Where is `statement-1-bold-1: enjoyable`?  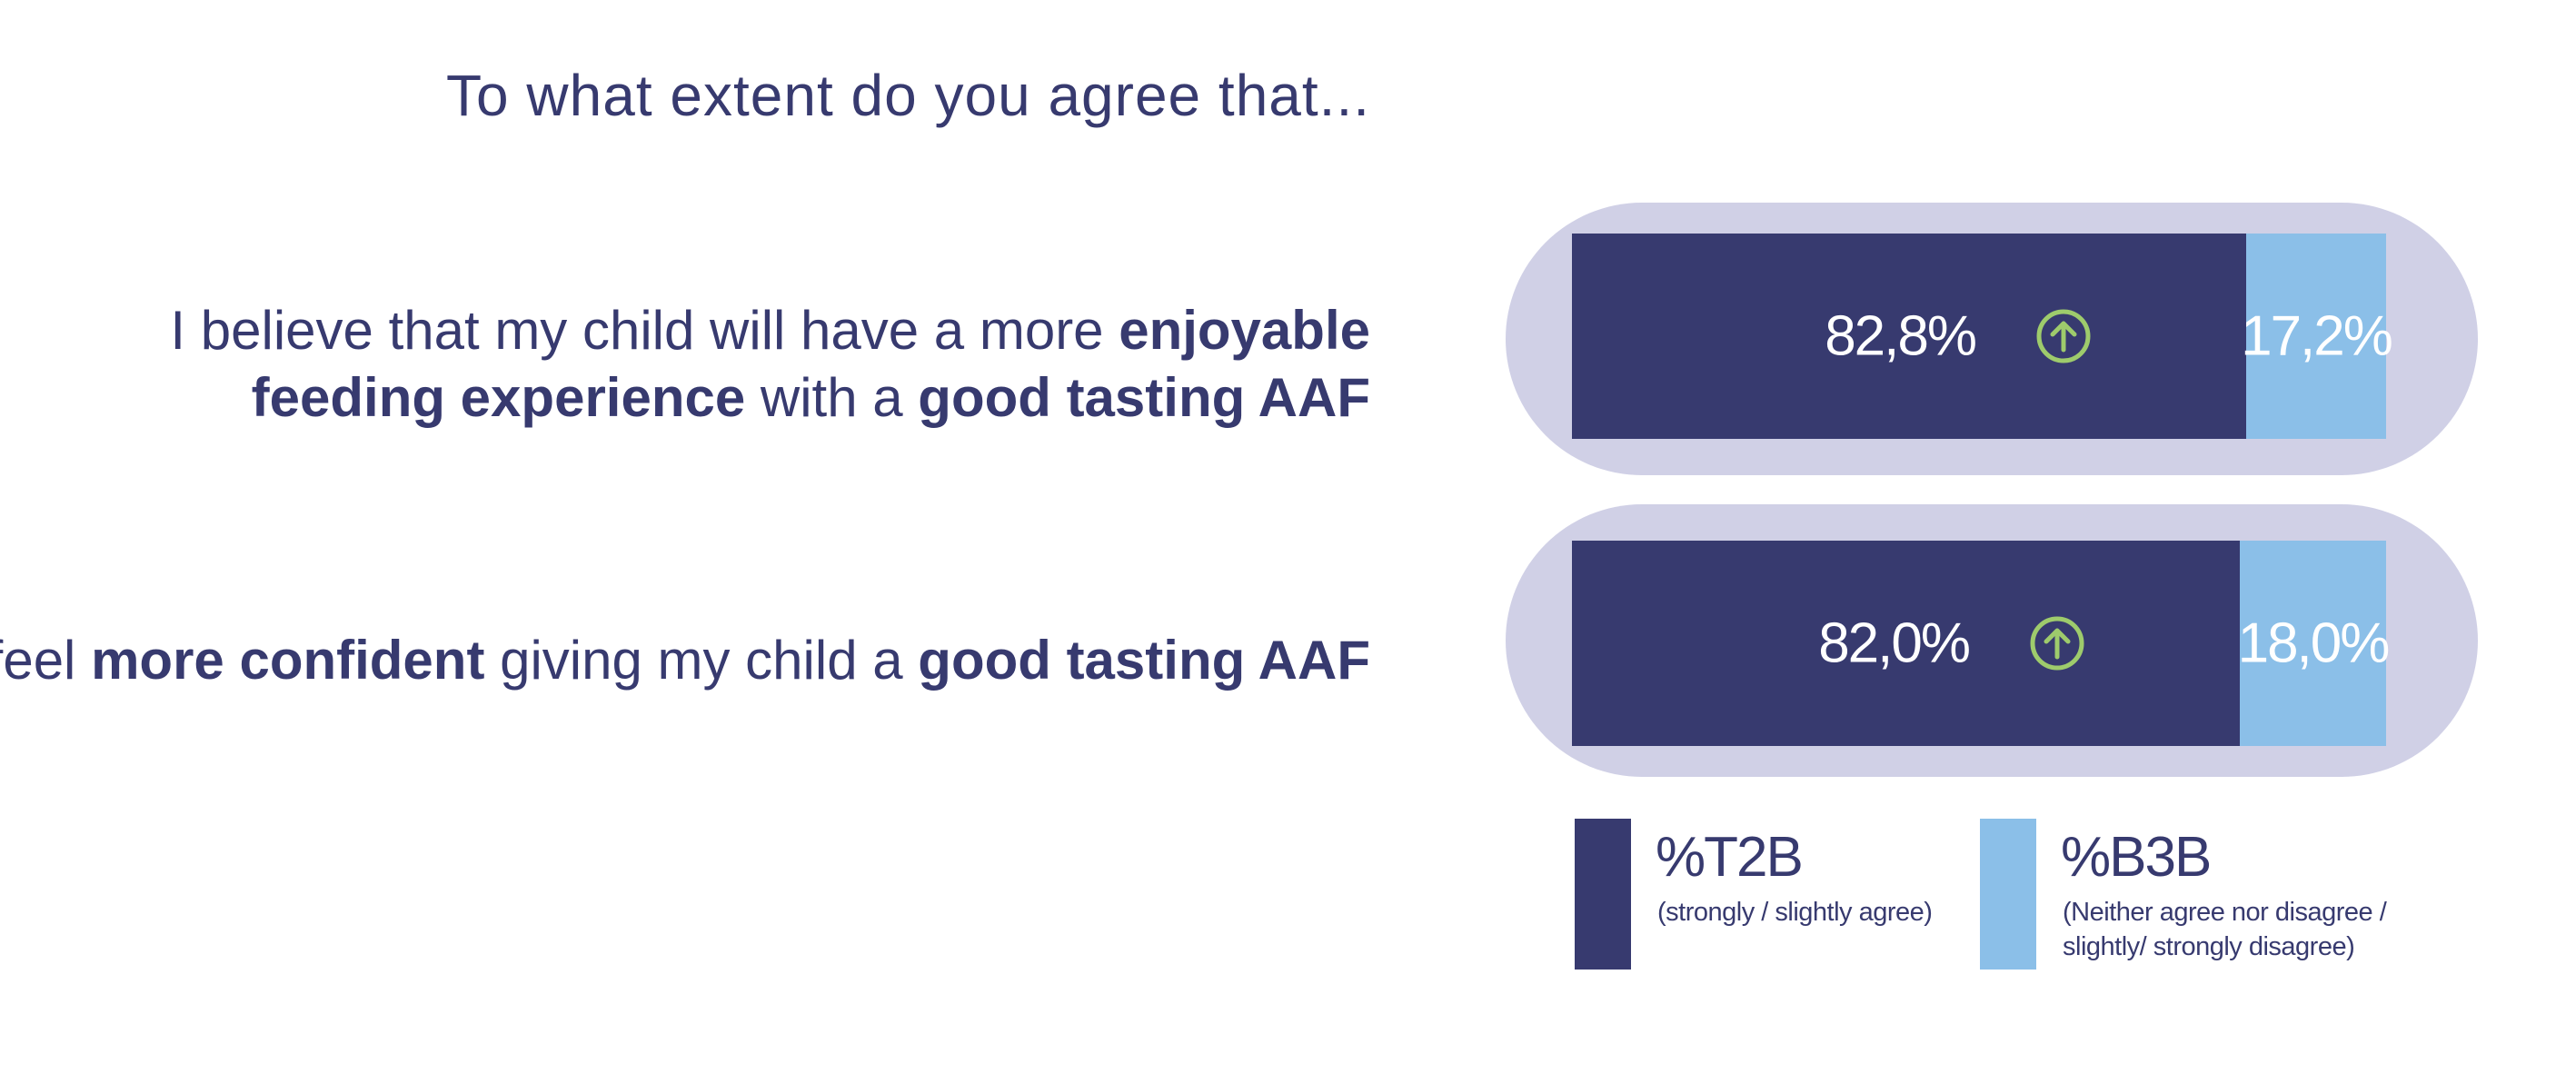 statement-1-bold-1: enjoyable is located at coordinates (1244, 330).